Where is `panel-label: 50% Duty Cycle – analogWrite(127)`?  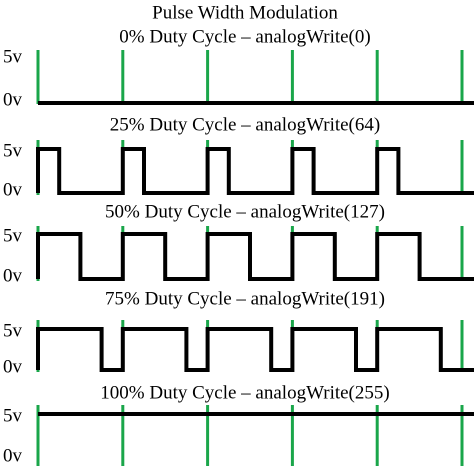
panel-label: 50% Duty Cycle – analogWrite(127) is located at coordinates (245, 211).